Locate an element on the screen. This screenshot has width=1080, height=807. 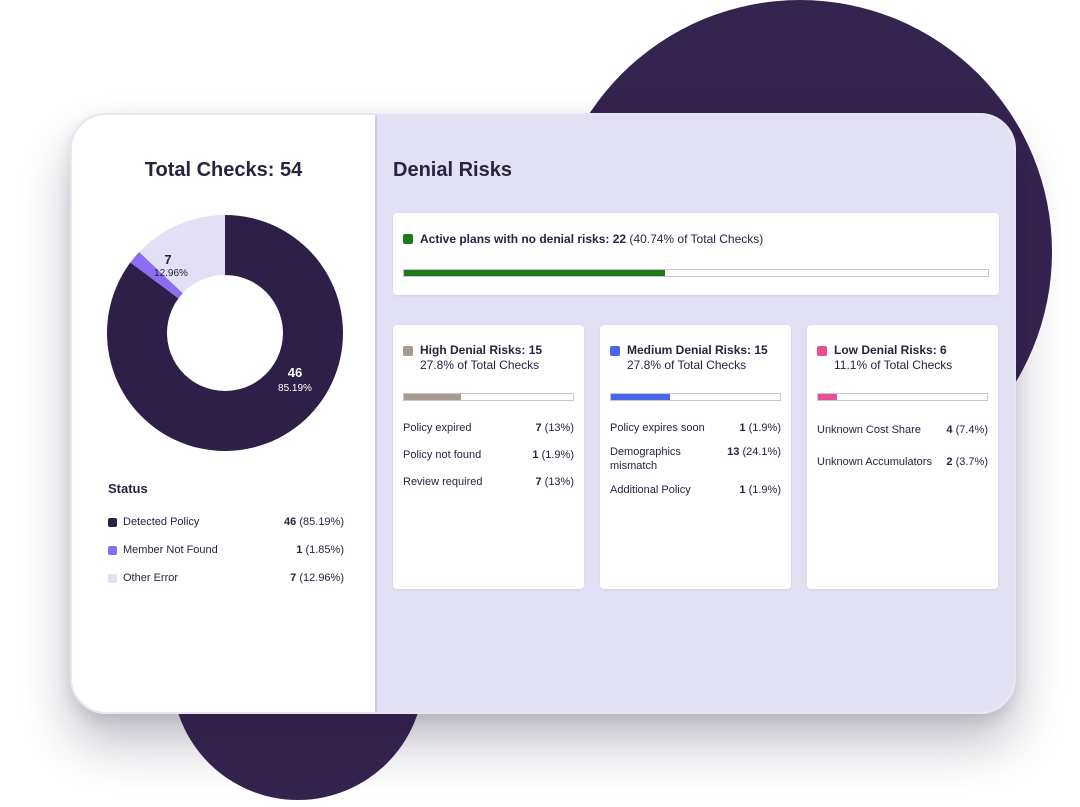
status-heading: Status is located at coordinates (128, 488).